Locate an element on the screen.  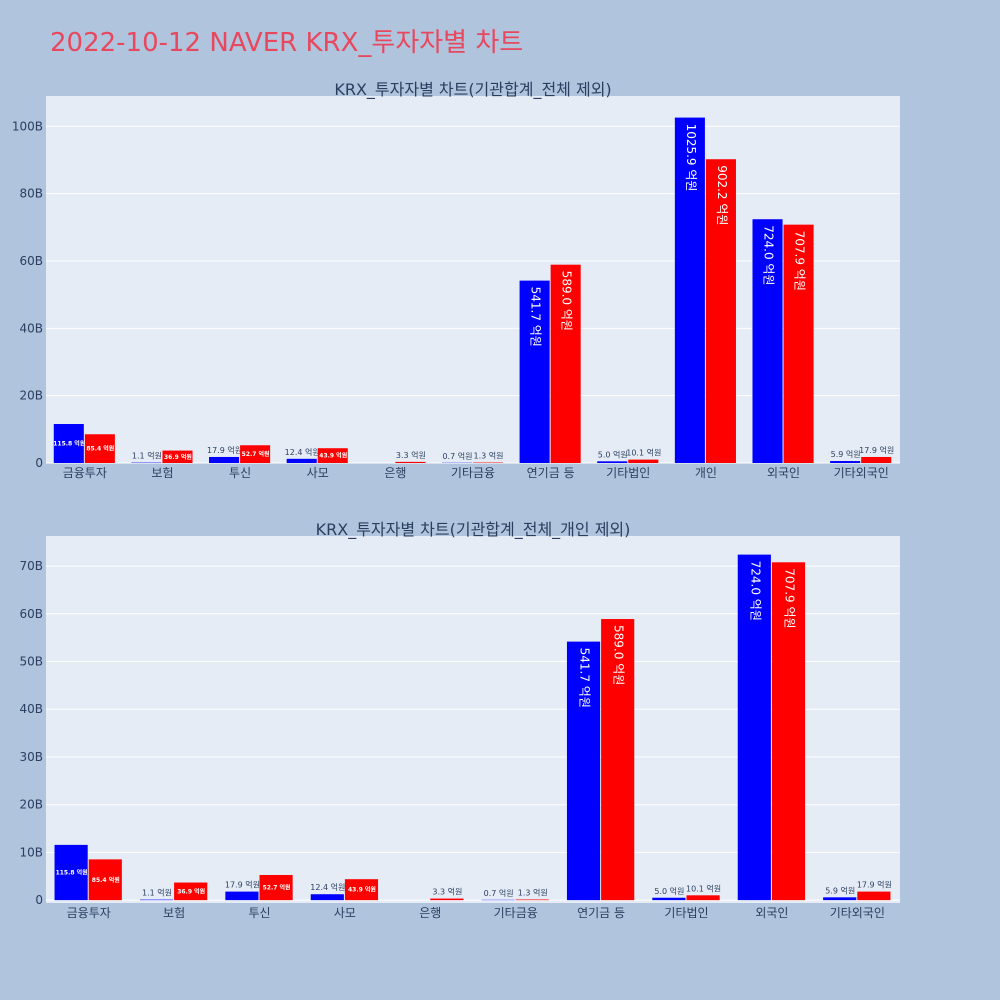
y-tick-label: 30B is located at coordinates (31, 757).